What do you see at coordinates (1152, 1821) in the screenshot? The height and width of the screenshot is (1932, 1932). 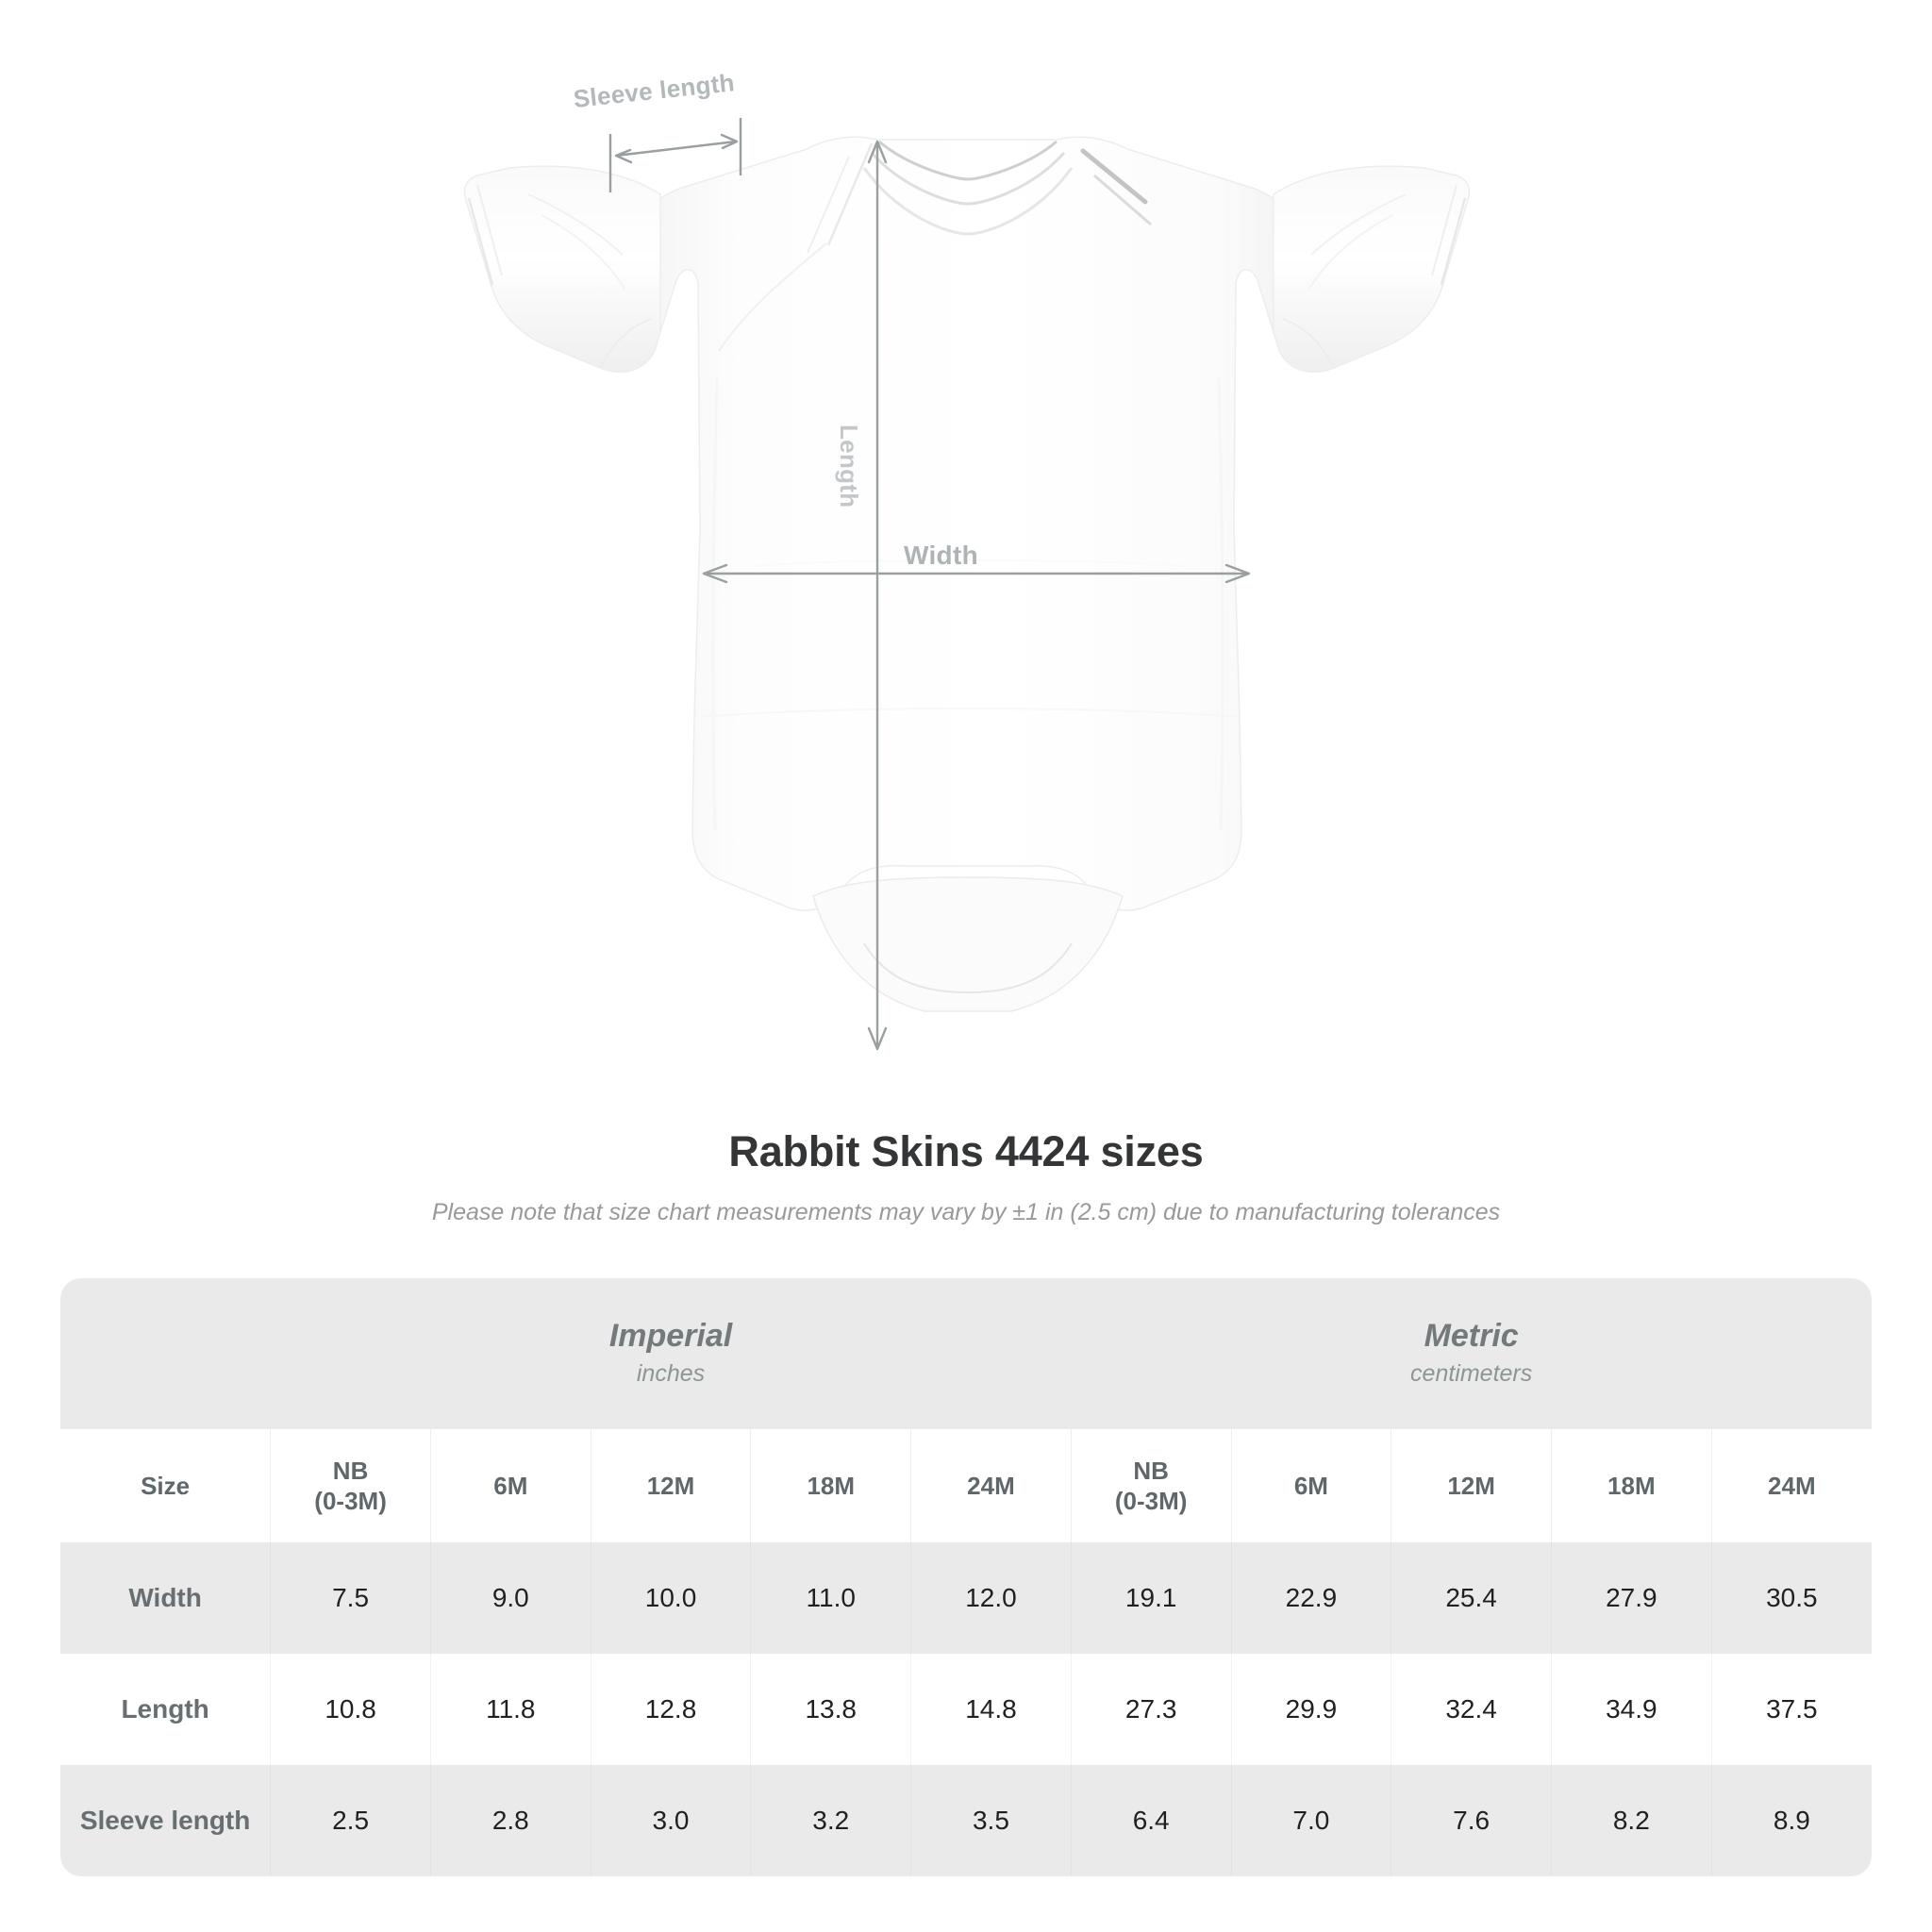 I see `cell-sleeve-metric-nb: 6.4` at bounding box center [1152, 1821].